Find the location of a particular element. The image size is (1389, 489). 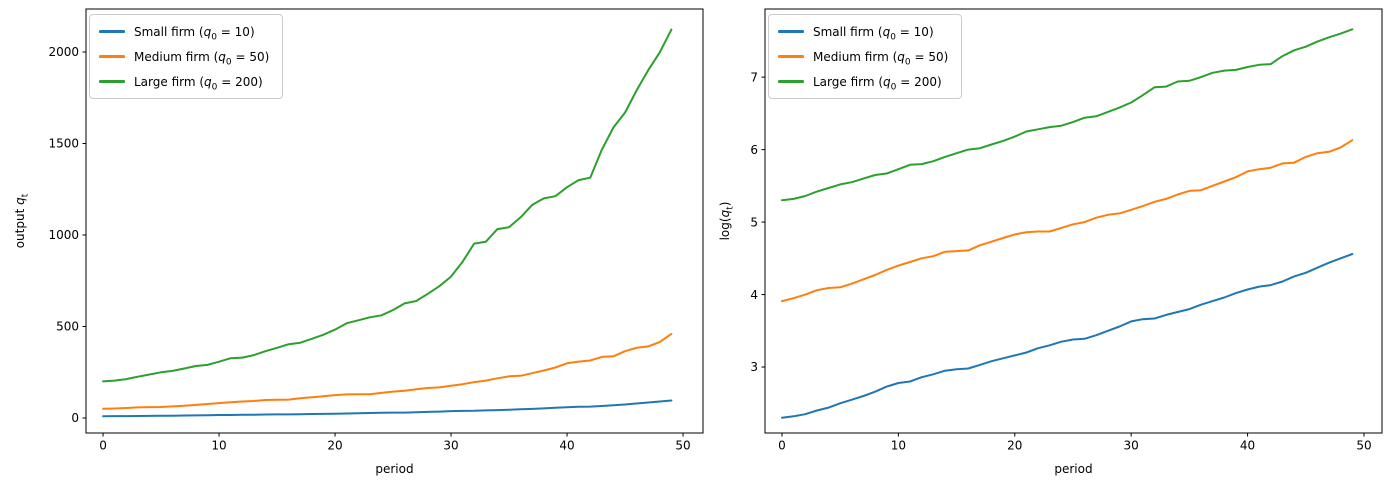

y-tick-label: 4 is located at coordinates (754, 295).